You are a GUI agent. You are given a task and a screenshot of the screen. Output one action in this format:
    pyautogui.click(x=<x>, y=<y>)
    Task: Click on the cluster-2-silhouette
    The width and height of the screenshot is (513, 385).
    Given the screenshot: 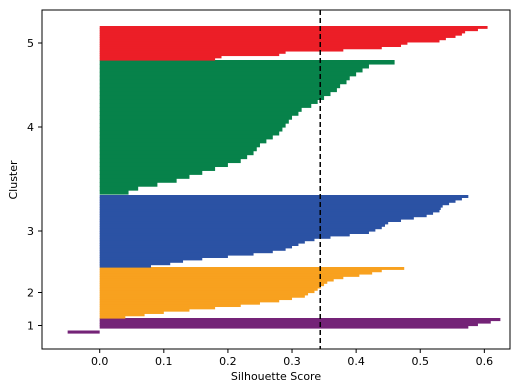 What is the action you would take?
    pyautogui.click(x=252, y=293)
    